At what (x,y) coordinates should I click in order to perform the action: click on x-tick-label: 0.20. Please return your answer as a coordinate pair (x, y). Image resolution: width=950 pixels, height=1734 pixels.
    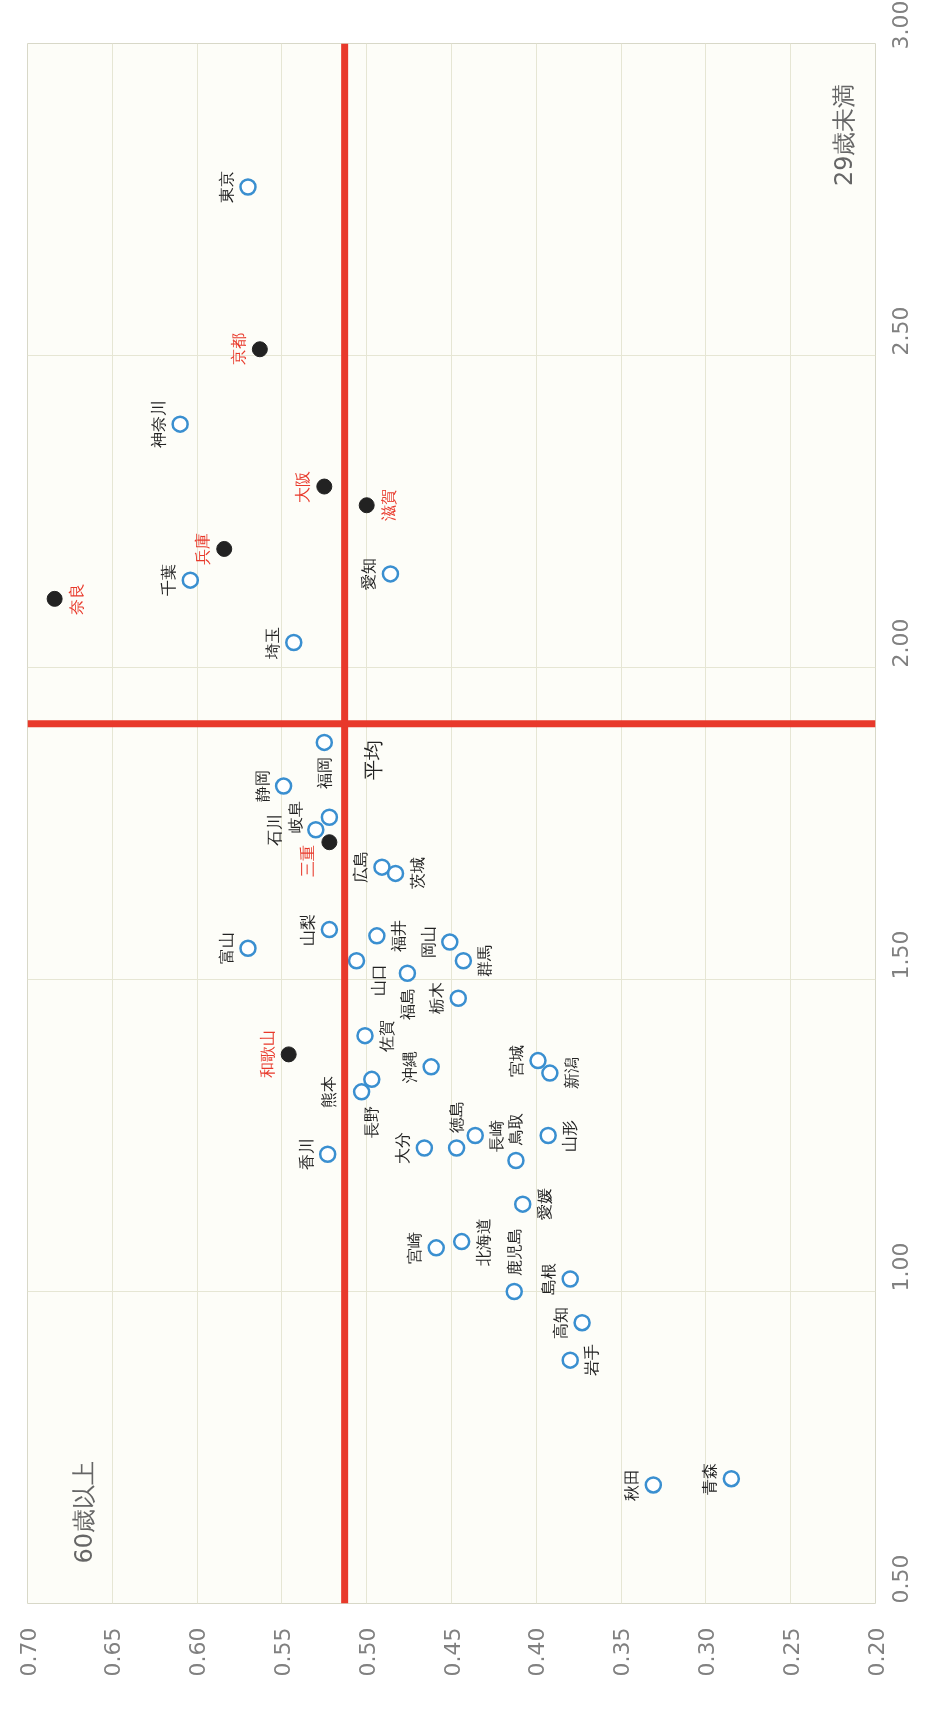
    Looking at the image, I should click on (876, 1652).